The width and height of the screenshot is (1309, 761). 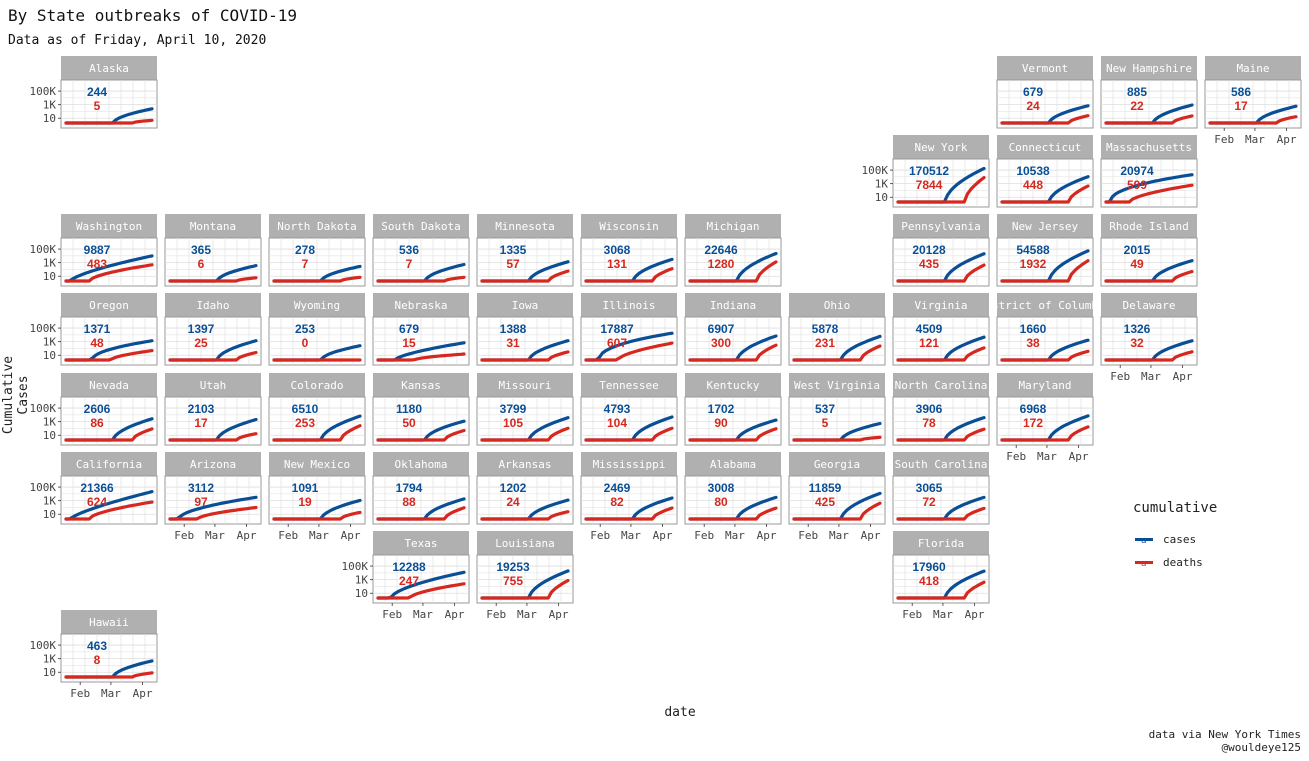 I want to click on cases-value-label: 6907, so click(x=721, y=329).